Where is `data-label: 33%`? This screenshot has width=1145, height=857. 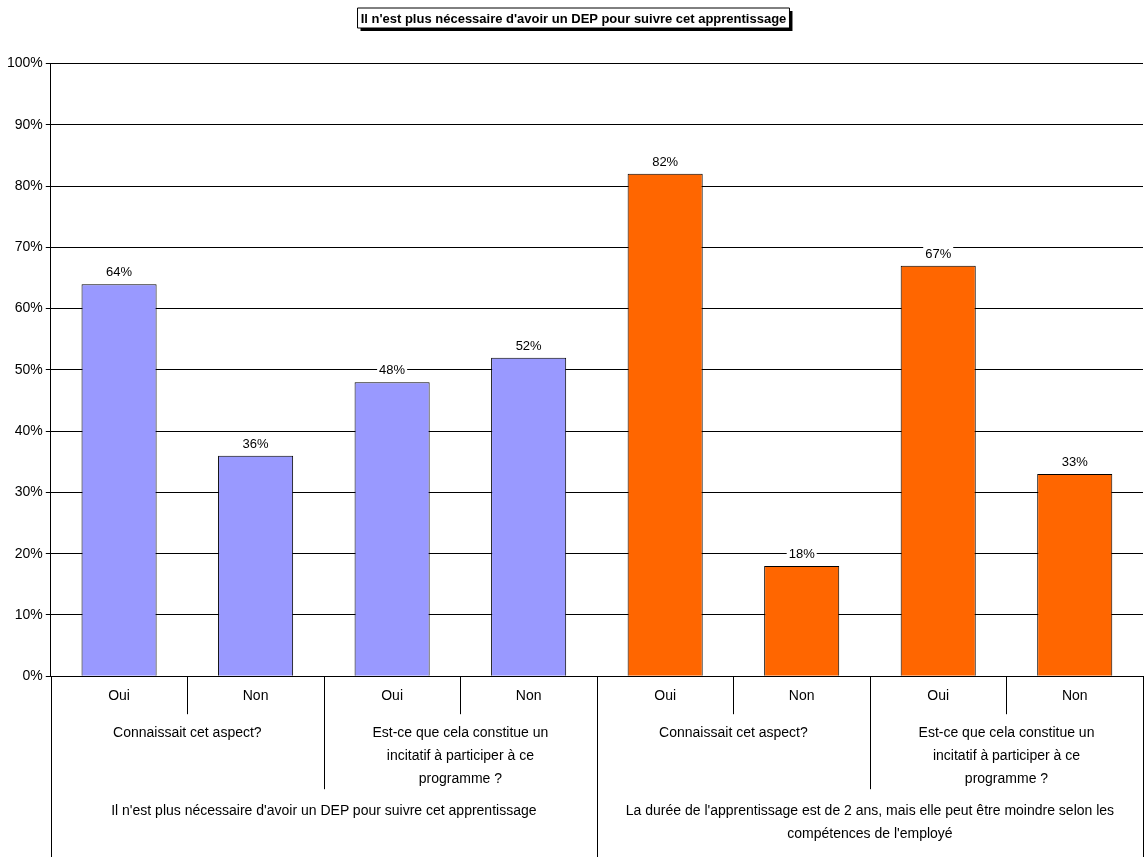
data-label: 33% is located at coordinates (1075, 462).